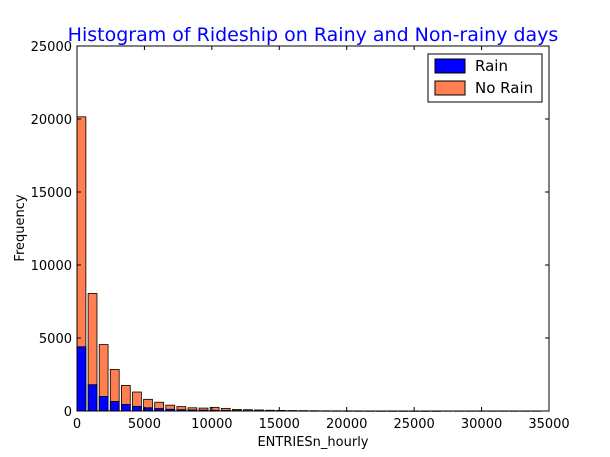 The height and width of the screenshot is (457, 610). I want to click on legend: Rain No Rain, so click(485, 78).